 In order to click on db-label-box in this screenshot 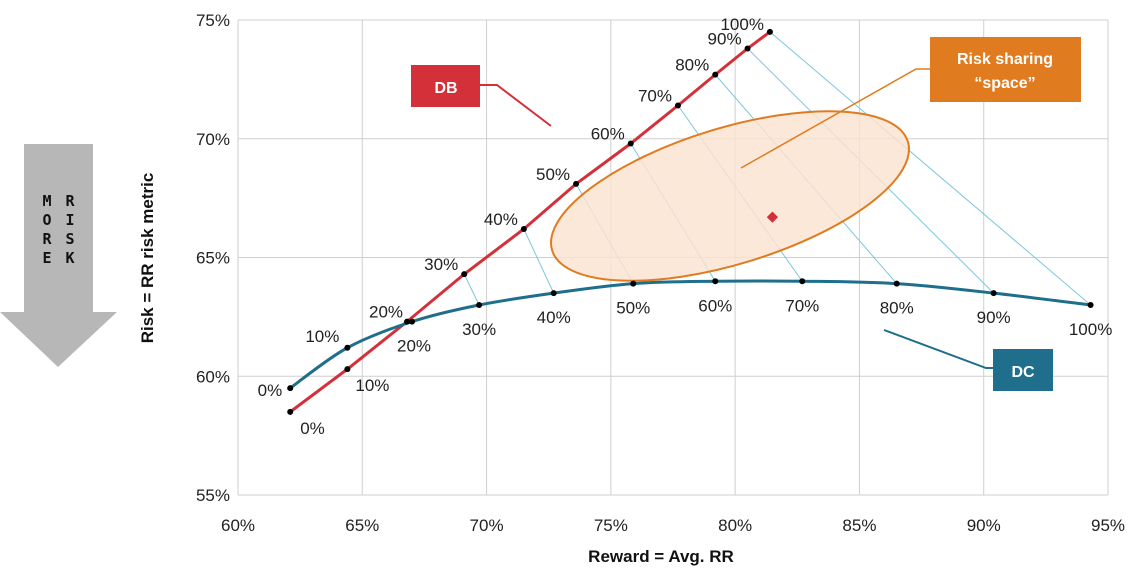, I will do `click(445, 86)`.